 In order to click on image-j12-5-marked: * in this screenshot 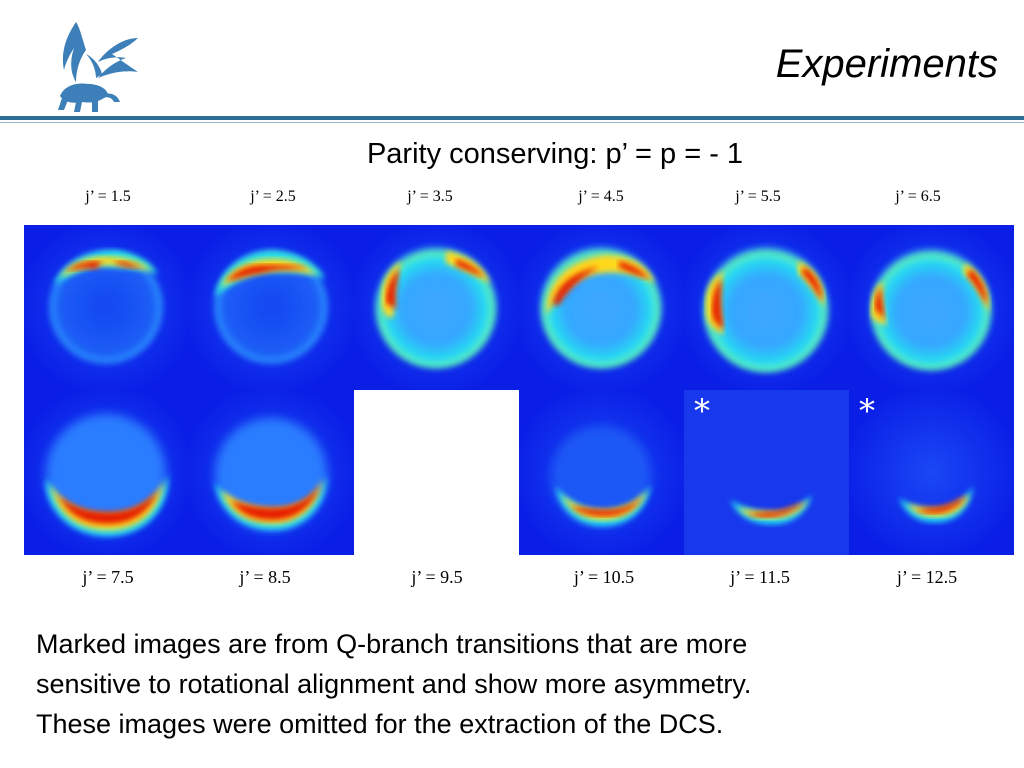, I will do `click(931, 472)`.